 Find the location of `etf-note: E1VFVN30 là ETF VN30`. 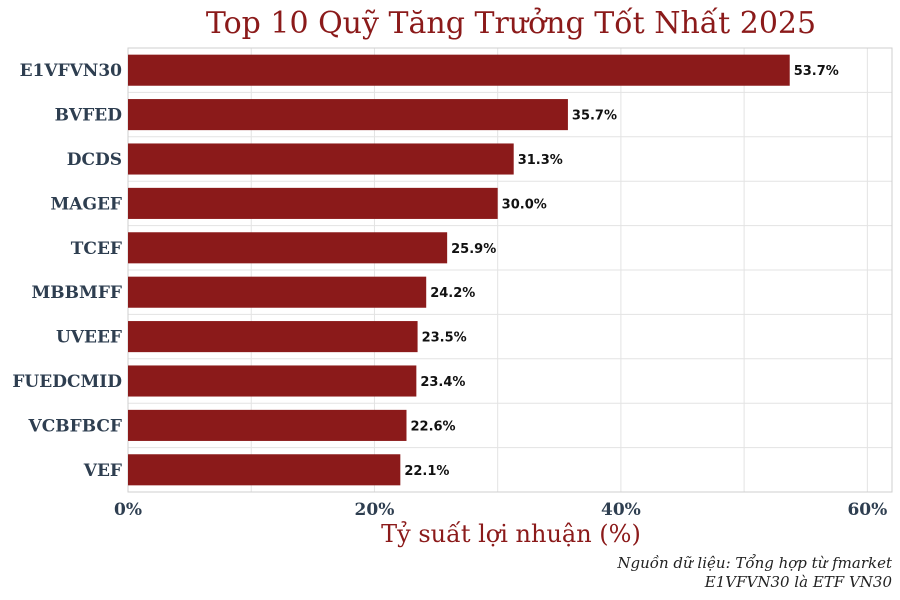

etf-note: E1VFVN30 là ETF VN30 is located at coordinates (798, 582).